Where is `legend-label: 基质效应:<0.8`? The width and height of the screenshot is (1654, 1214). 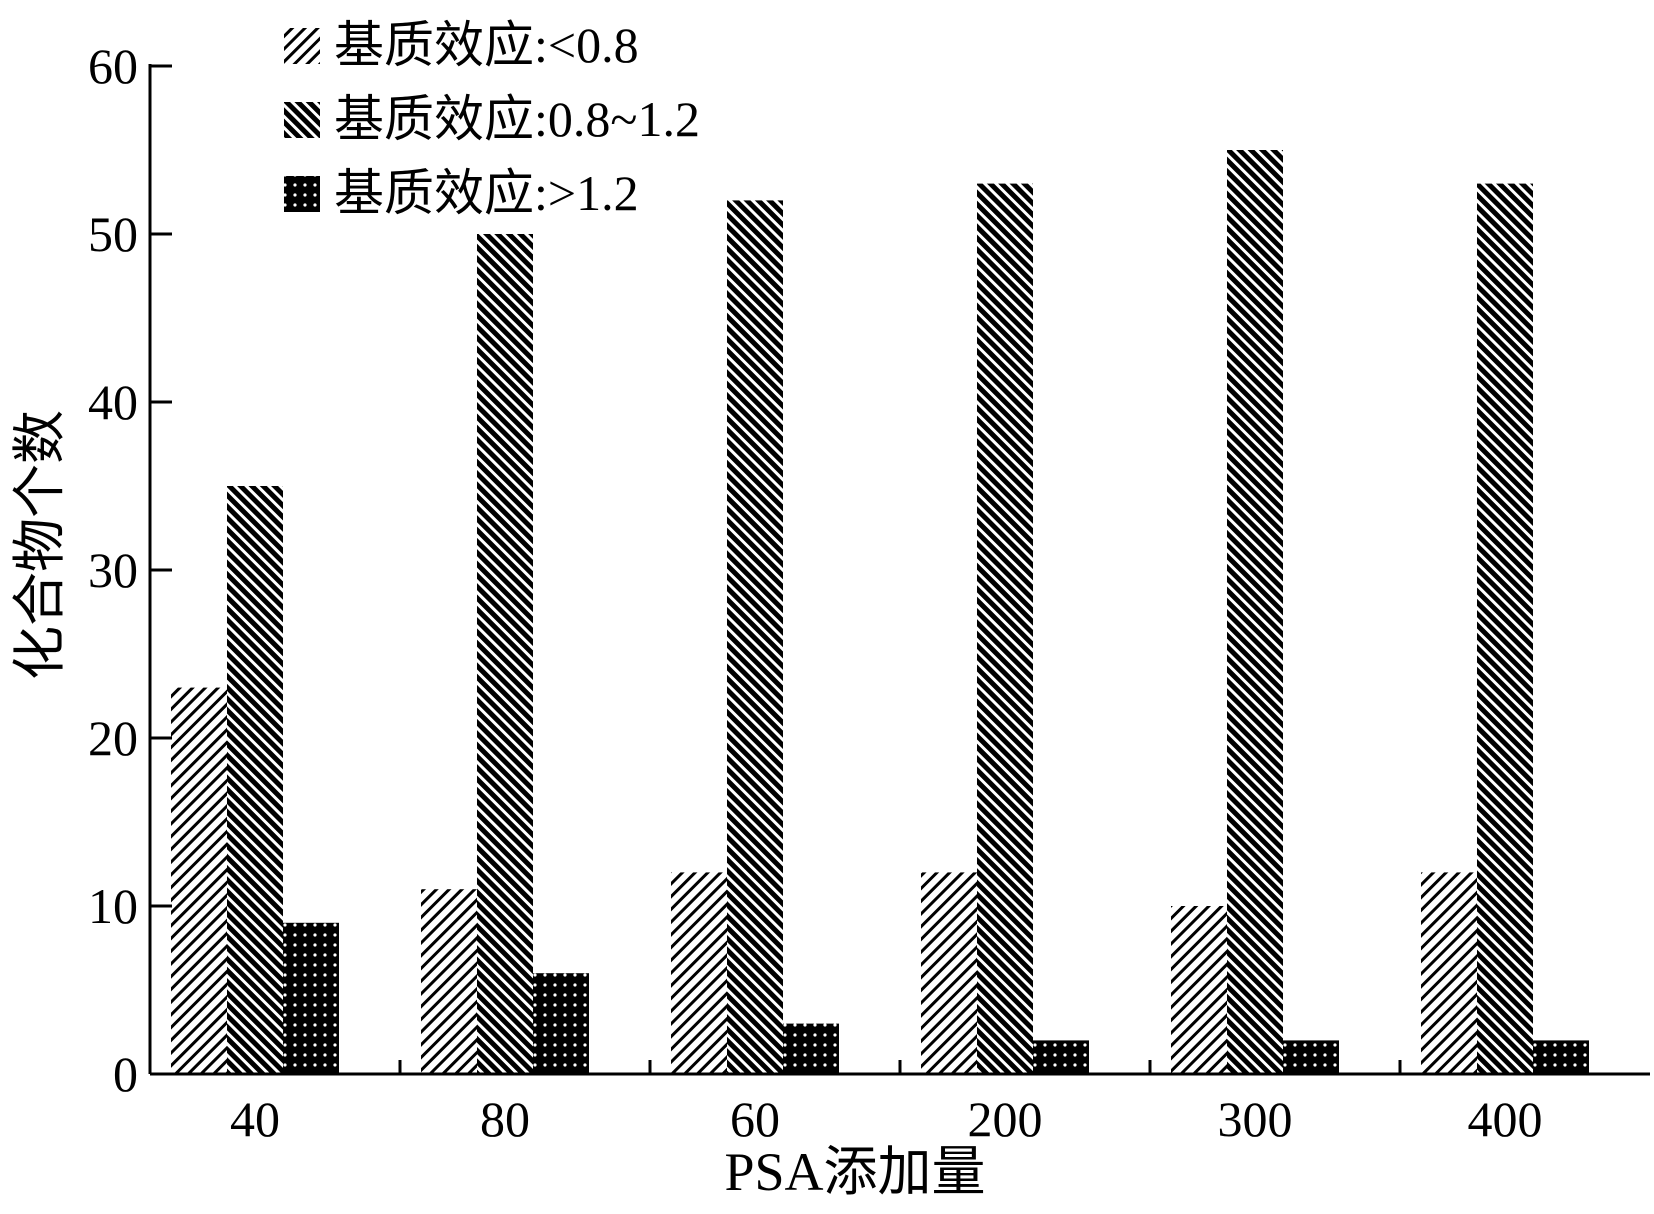 legend-label: 基质效应:<0.8 is located at coordinates (486, 45).